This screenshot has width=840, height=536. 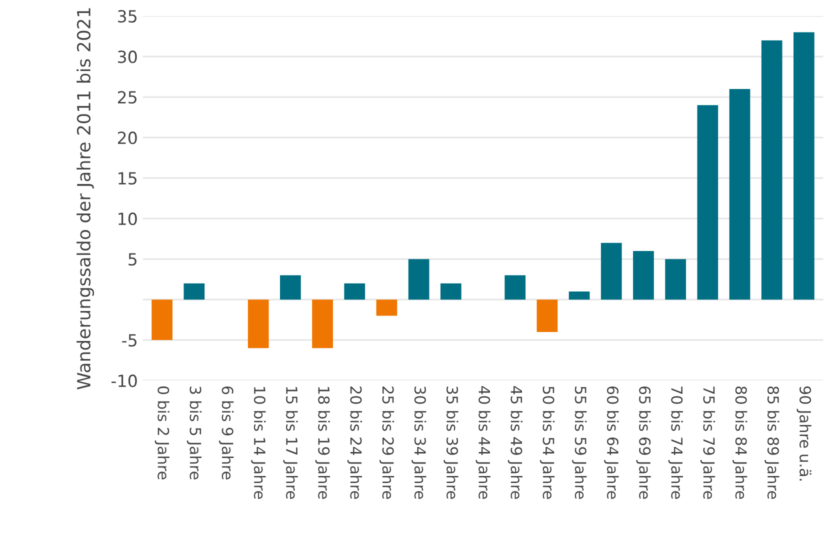 I want to click on x-tick-label: 25 bis 29 Jahre, so click(x=386, y=442).